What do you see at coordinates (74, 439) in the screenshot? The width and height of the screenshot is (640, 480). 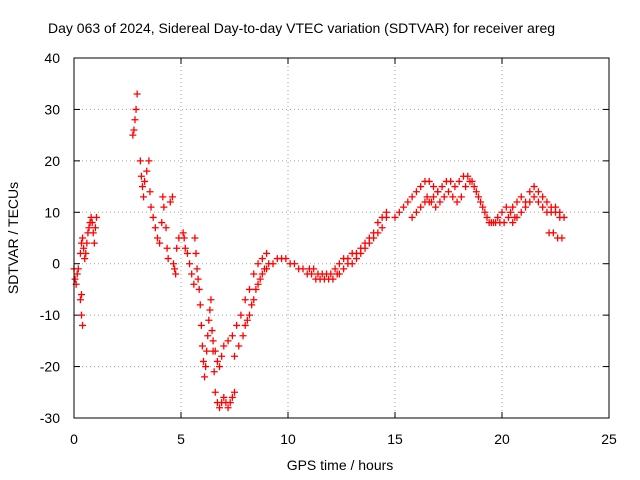 I see `x-tick-label: 0` at bounding box center [74, 439].